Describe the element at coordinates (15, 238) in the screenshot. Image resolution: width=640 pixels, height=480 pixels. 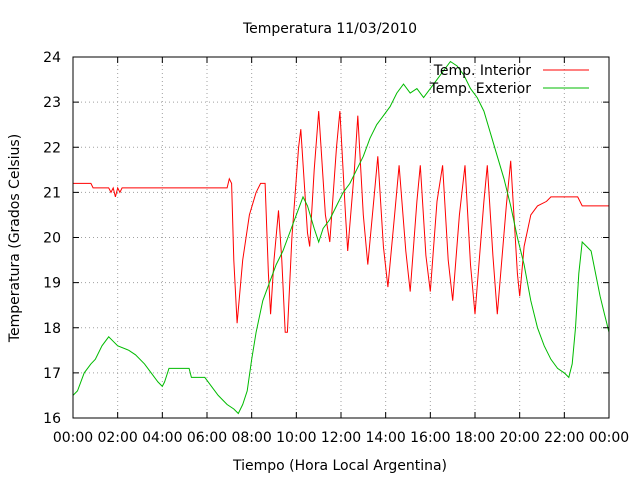
I see `y-axis-label: Temperatura (Grados Celsius)` at that location.